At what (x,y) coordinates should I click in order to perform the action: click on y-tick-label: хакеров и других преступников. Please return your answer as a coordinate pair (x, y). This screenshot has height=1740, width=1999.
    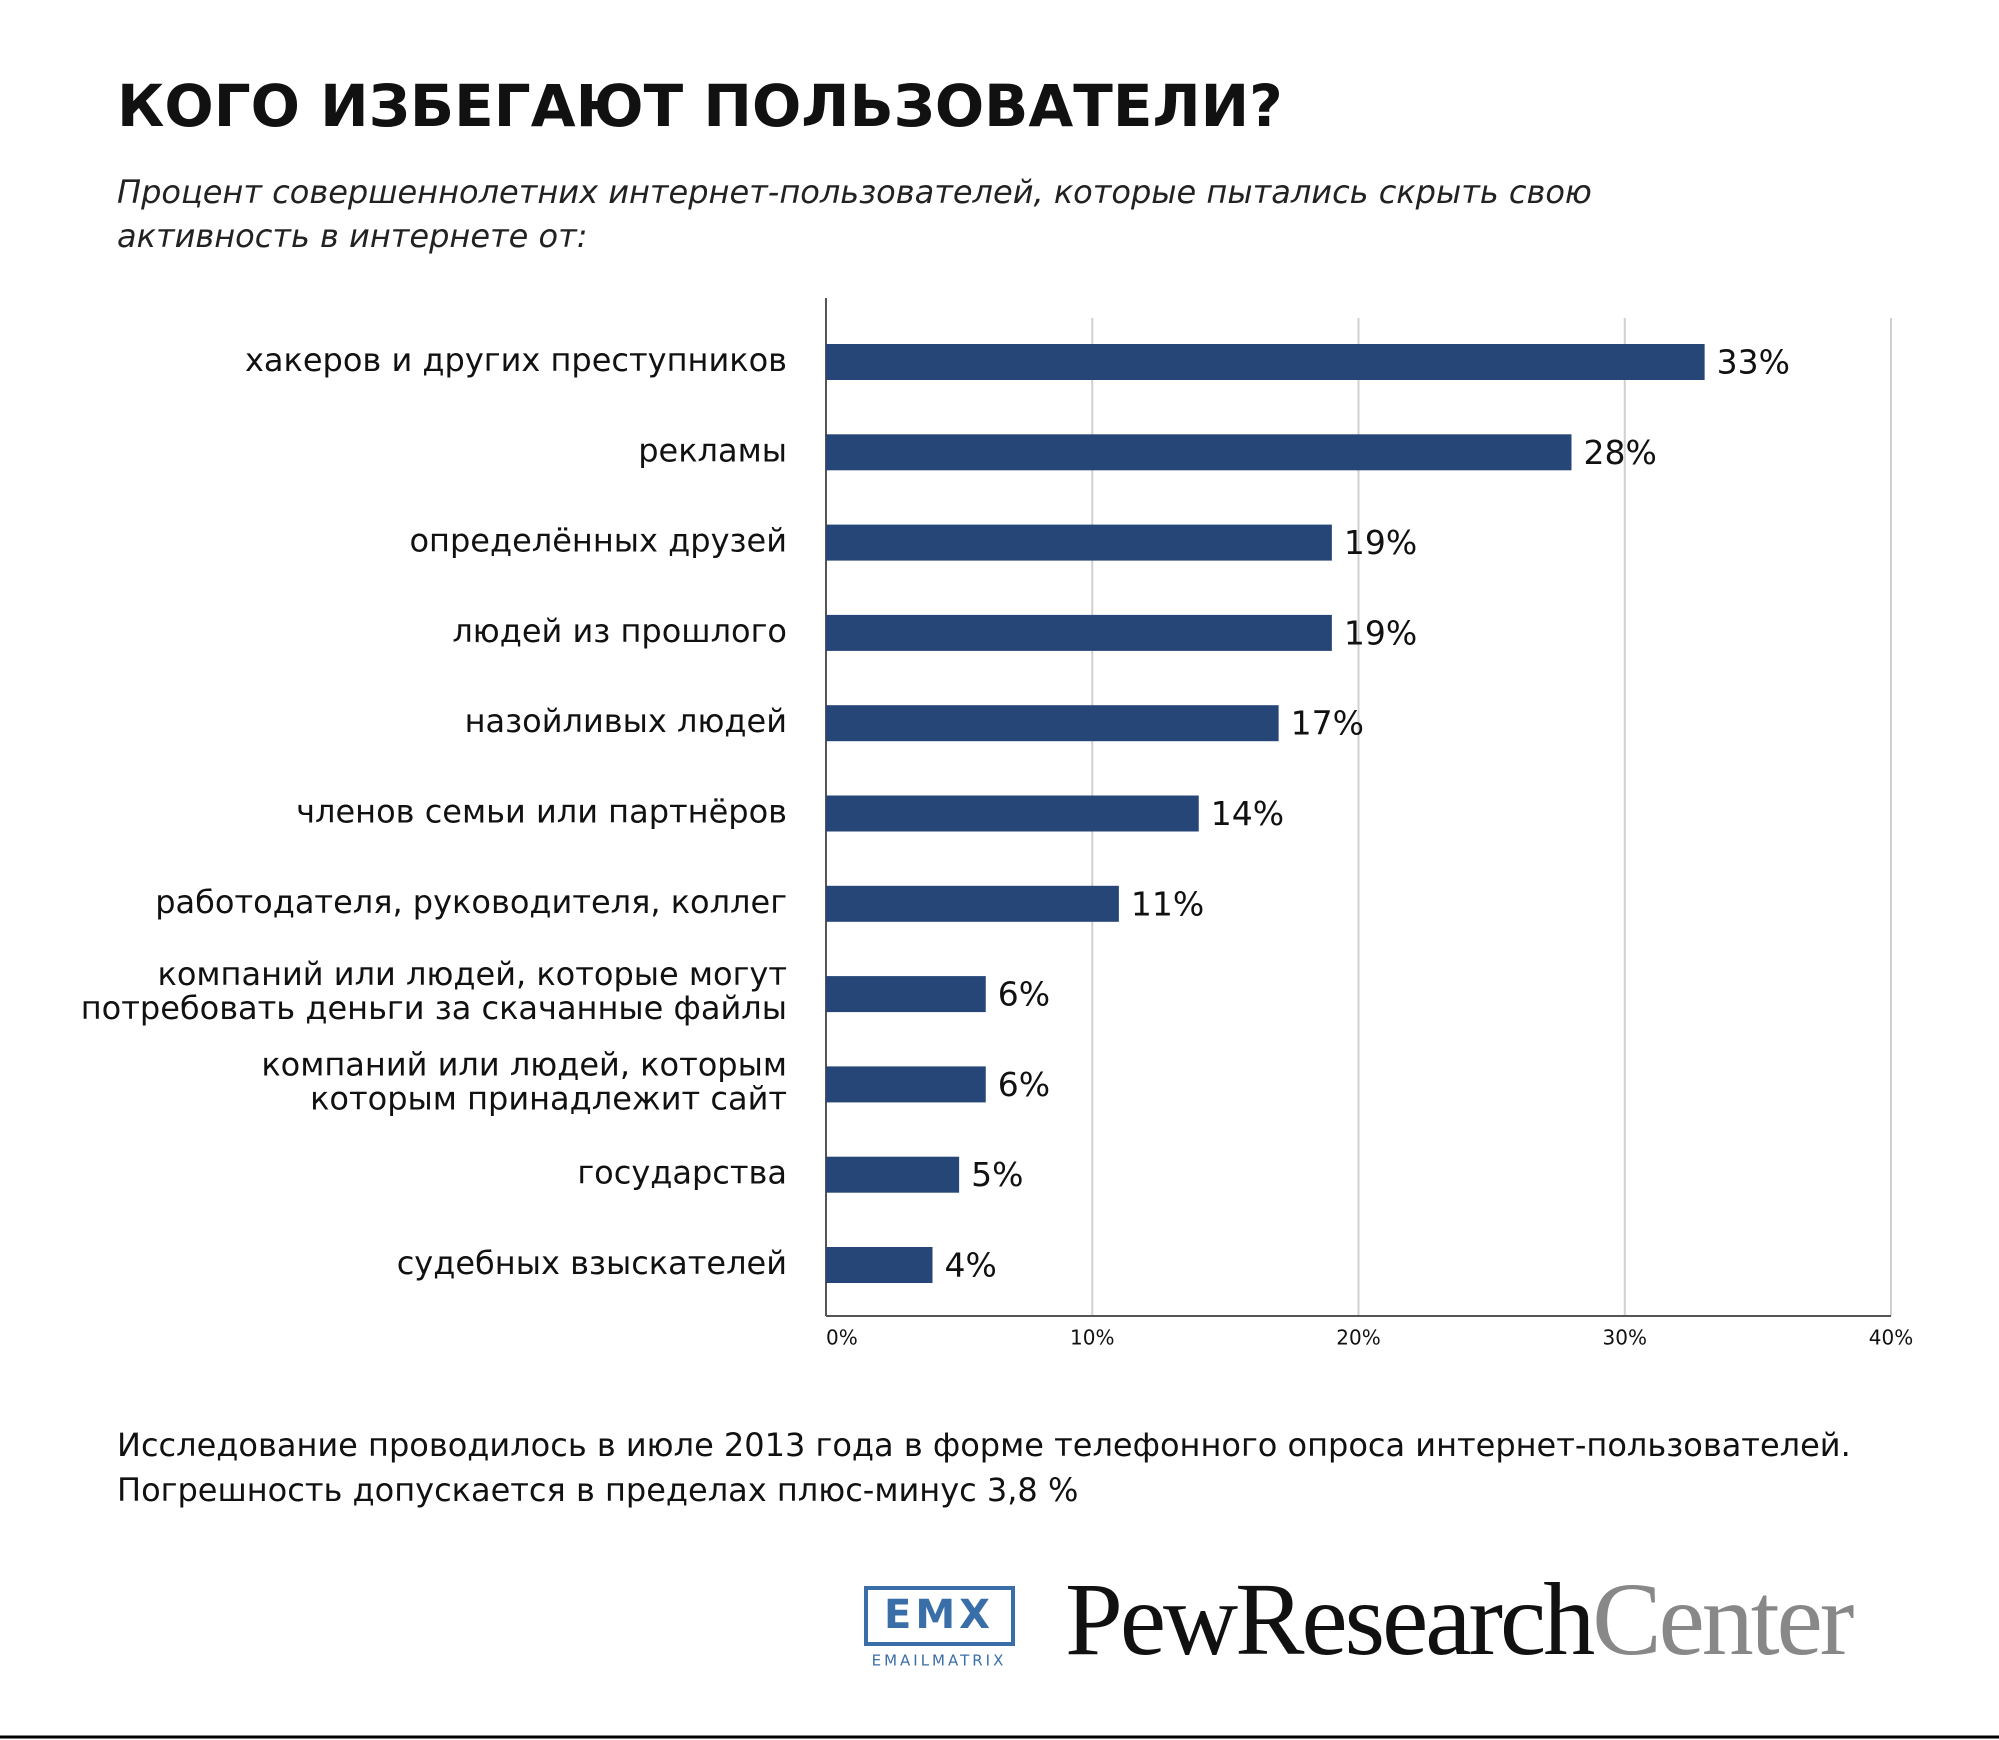
    Looking at the image, I should click on (516, 360).